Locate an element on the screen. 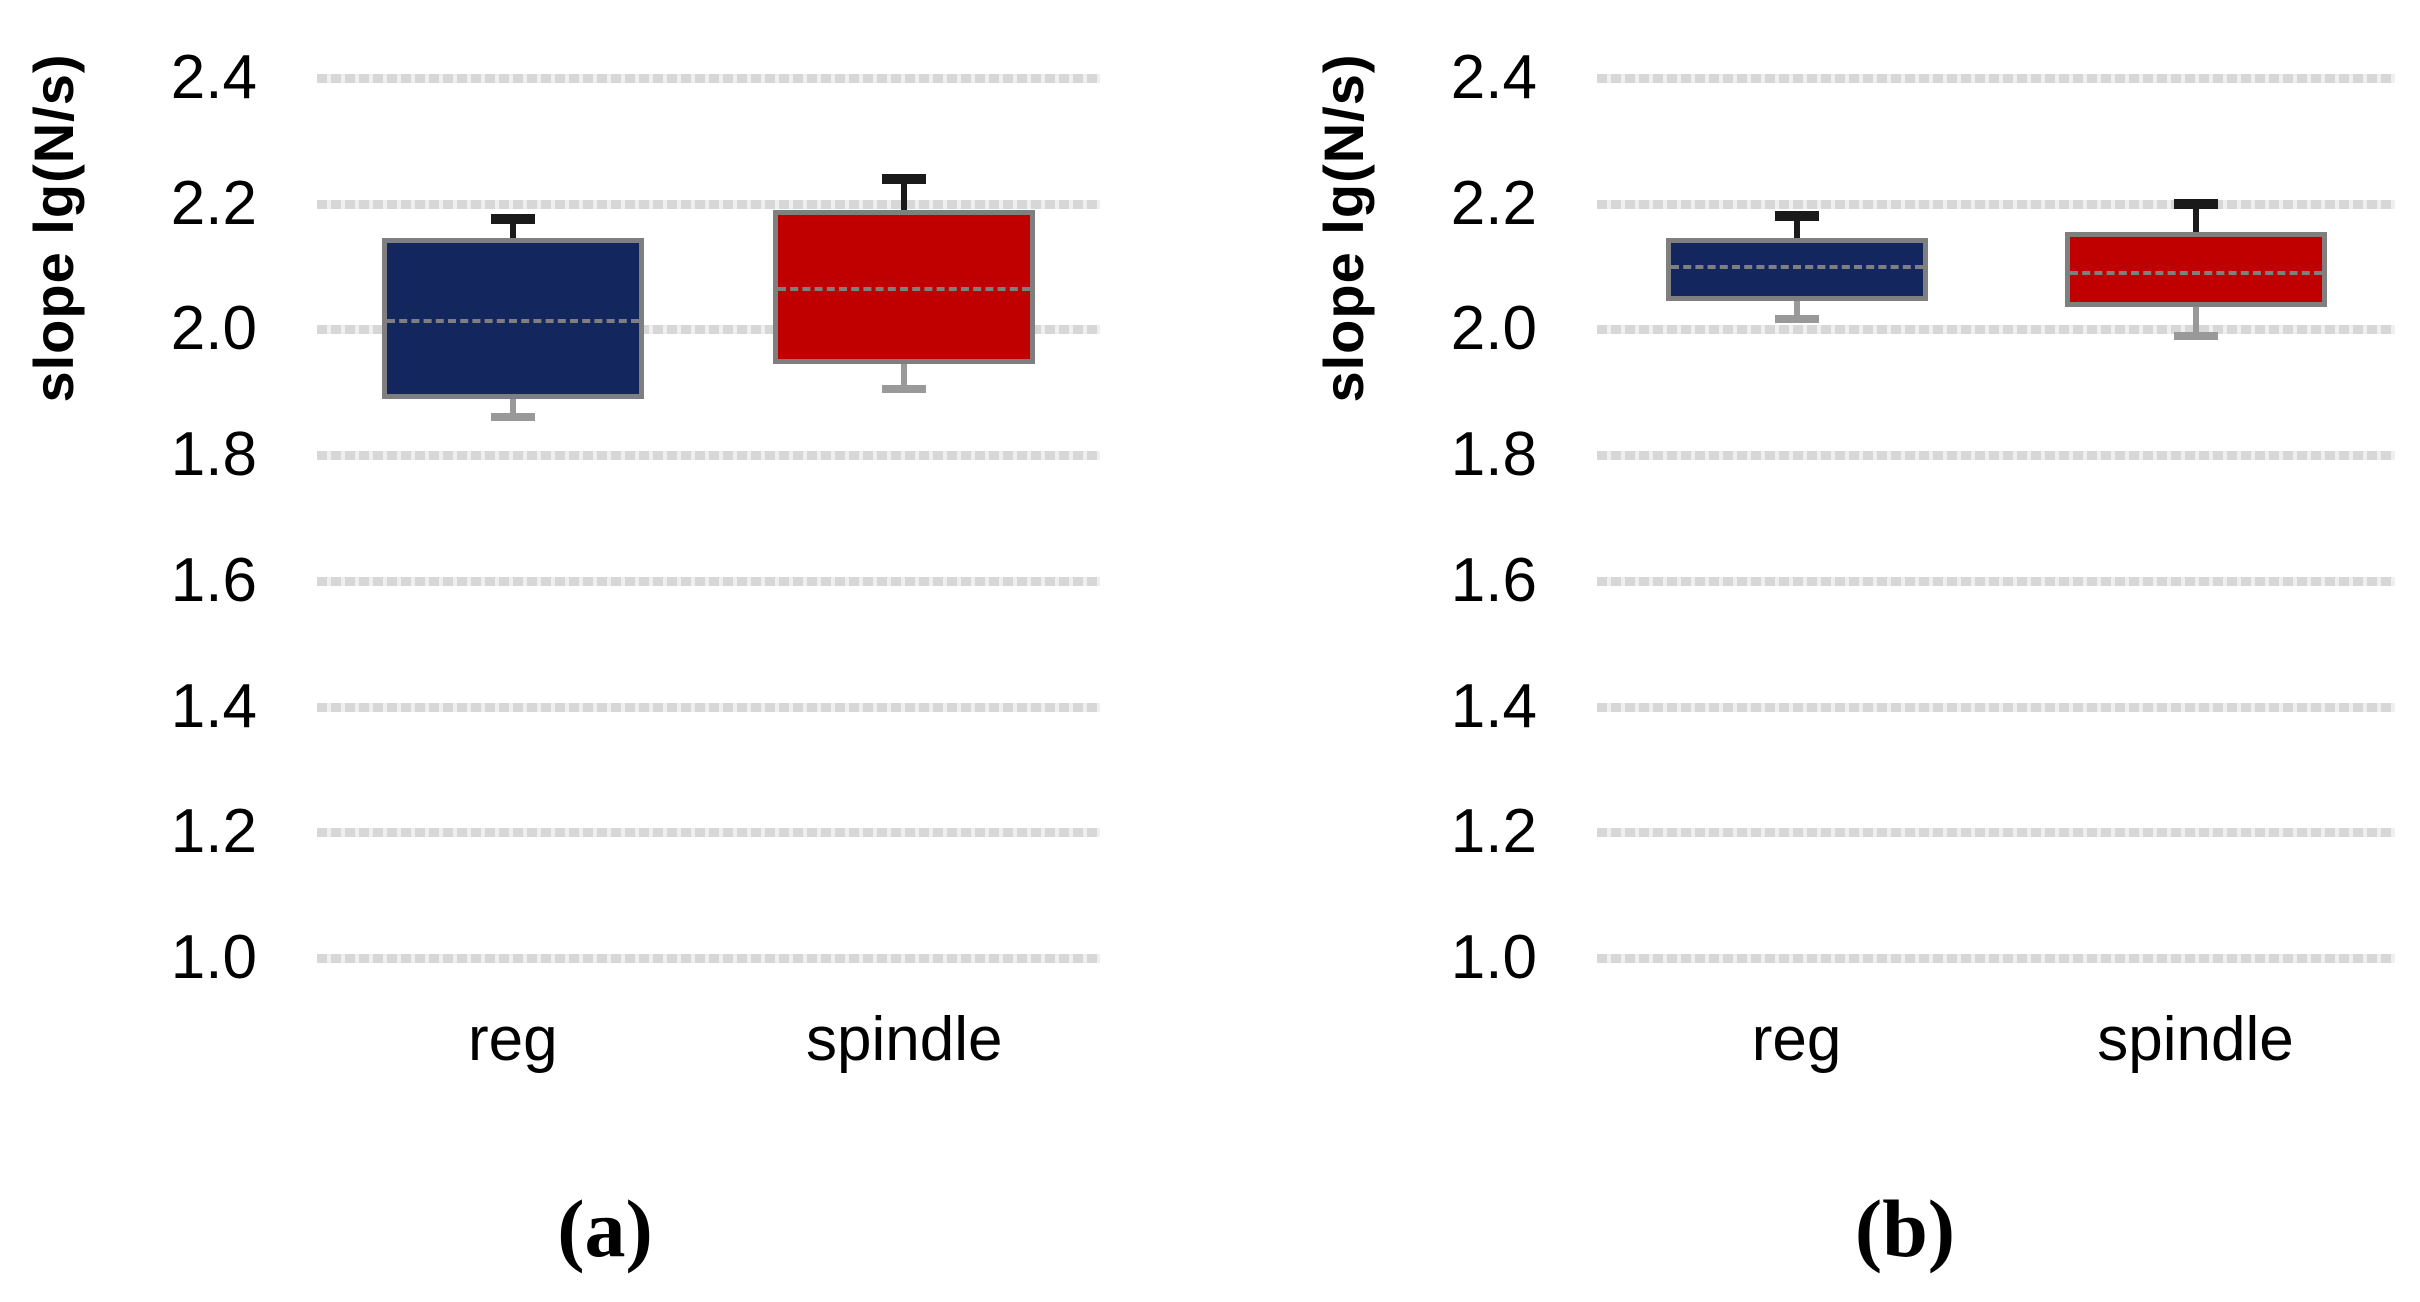 This screenshot has height=1302, width=2420. caption-b: (b) is located at coordinates (1905, 1228).